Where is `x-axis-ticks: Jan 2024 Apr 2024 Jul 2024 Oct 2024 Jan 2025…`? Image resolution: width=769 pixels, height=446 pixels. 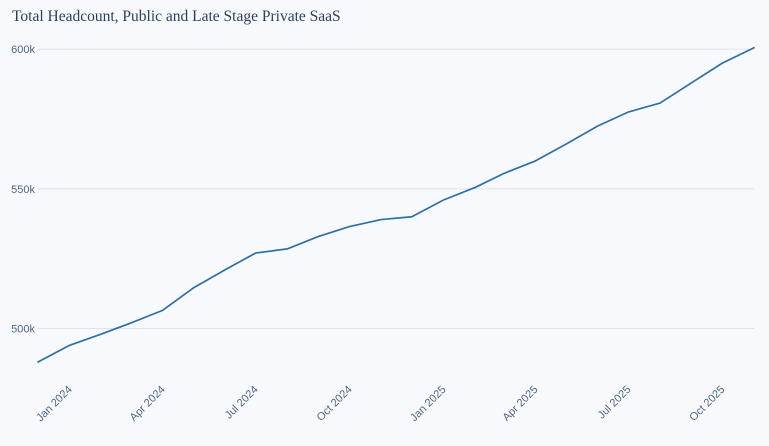
x-axis-ticks: Jan 2024 Apr 2024 Jul 2024 Oct 2024 Jan 2025… is located at coordinates (380, 404).